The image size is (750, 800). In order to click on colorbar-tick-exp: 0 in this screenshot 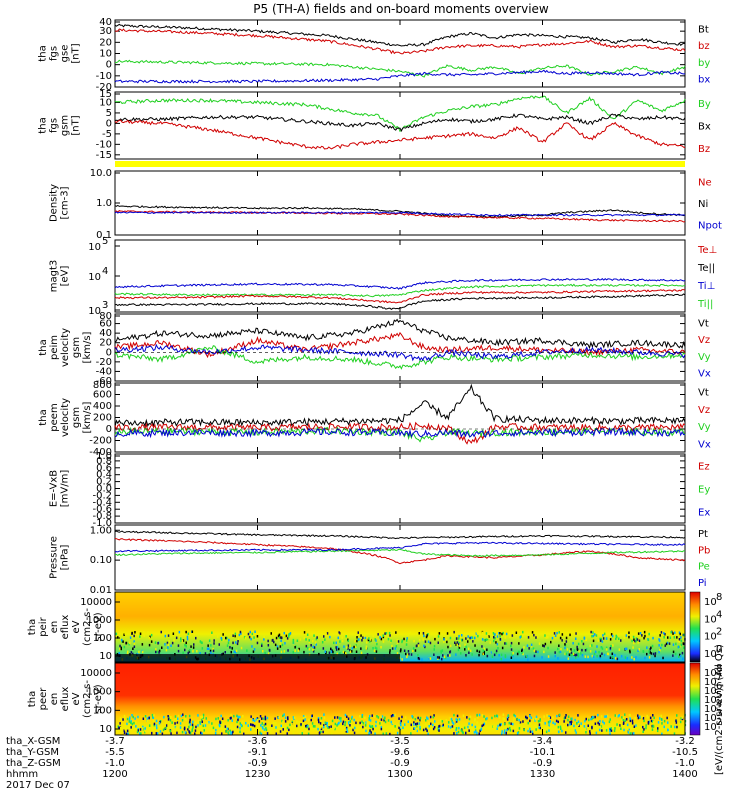, I will do `click(719, 649)`.